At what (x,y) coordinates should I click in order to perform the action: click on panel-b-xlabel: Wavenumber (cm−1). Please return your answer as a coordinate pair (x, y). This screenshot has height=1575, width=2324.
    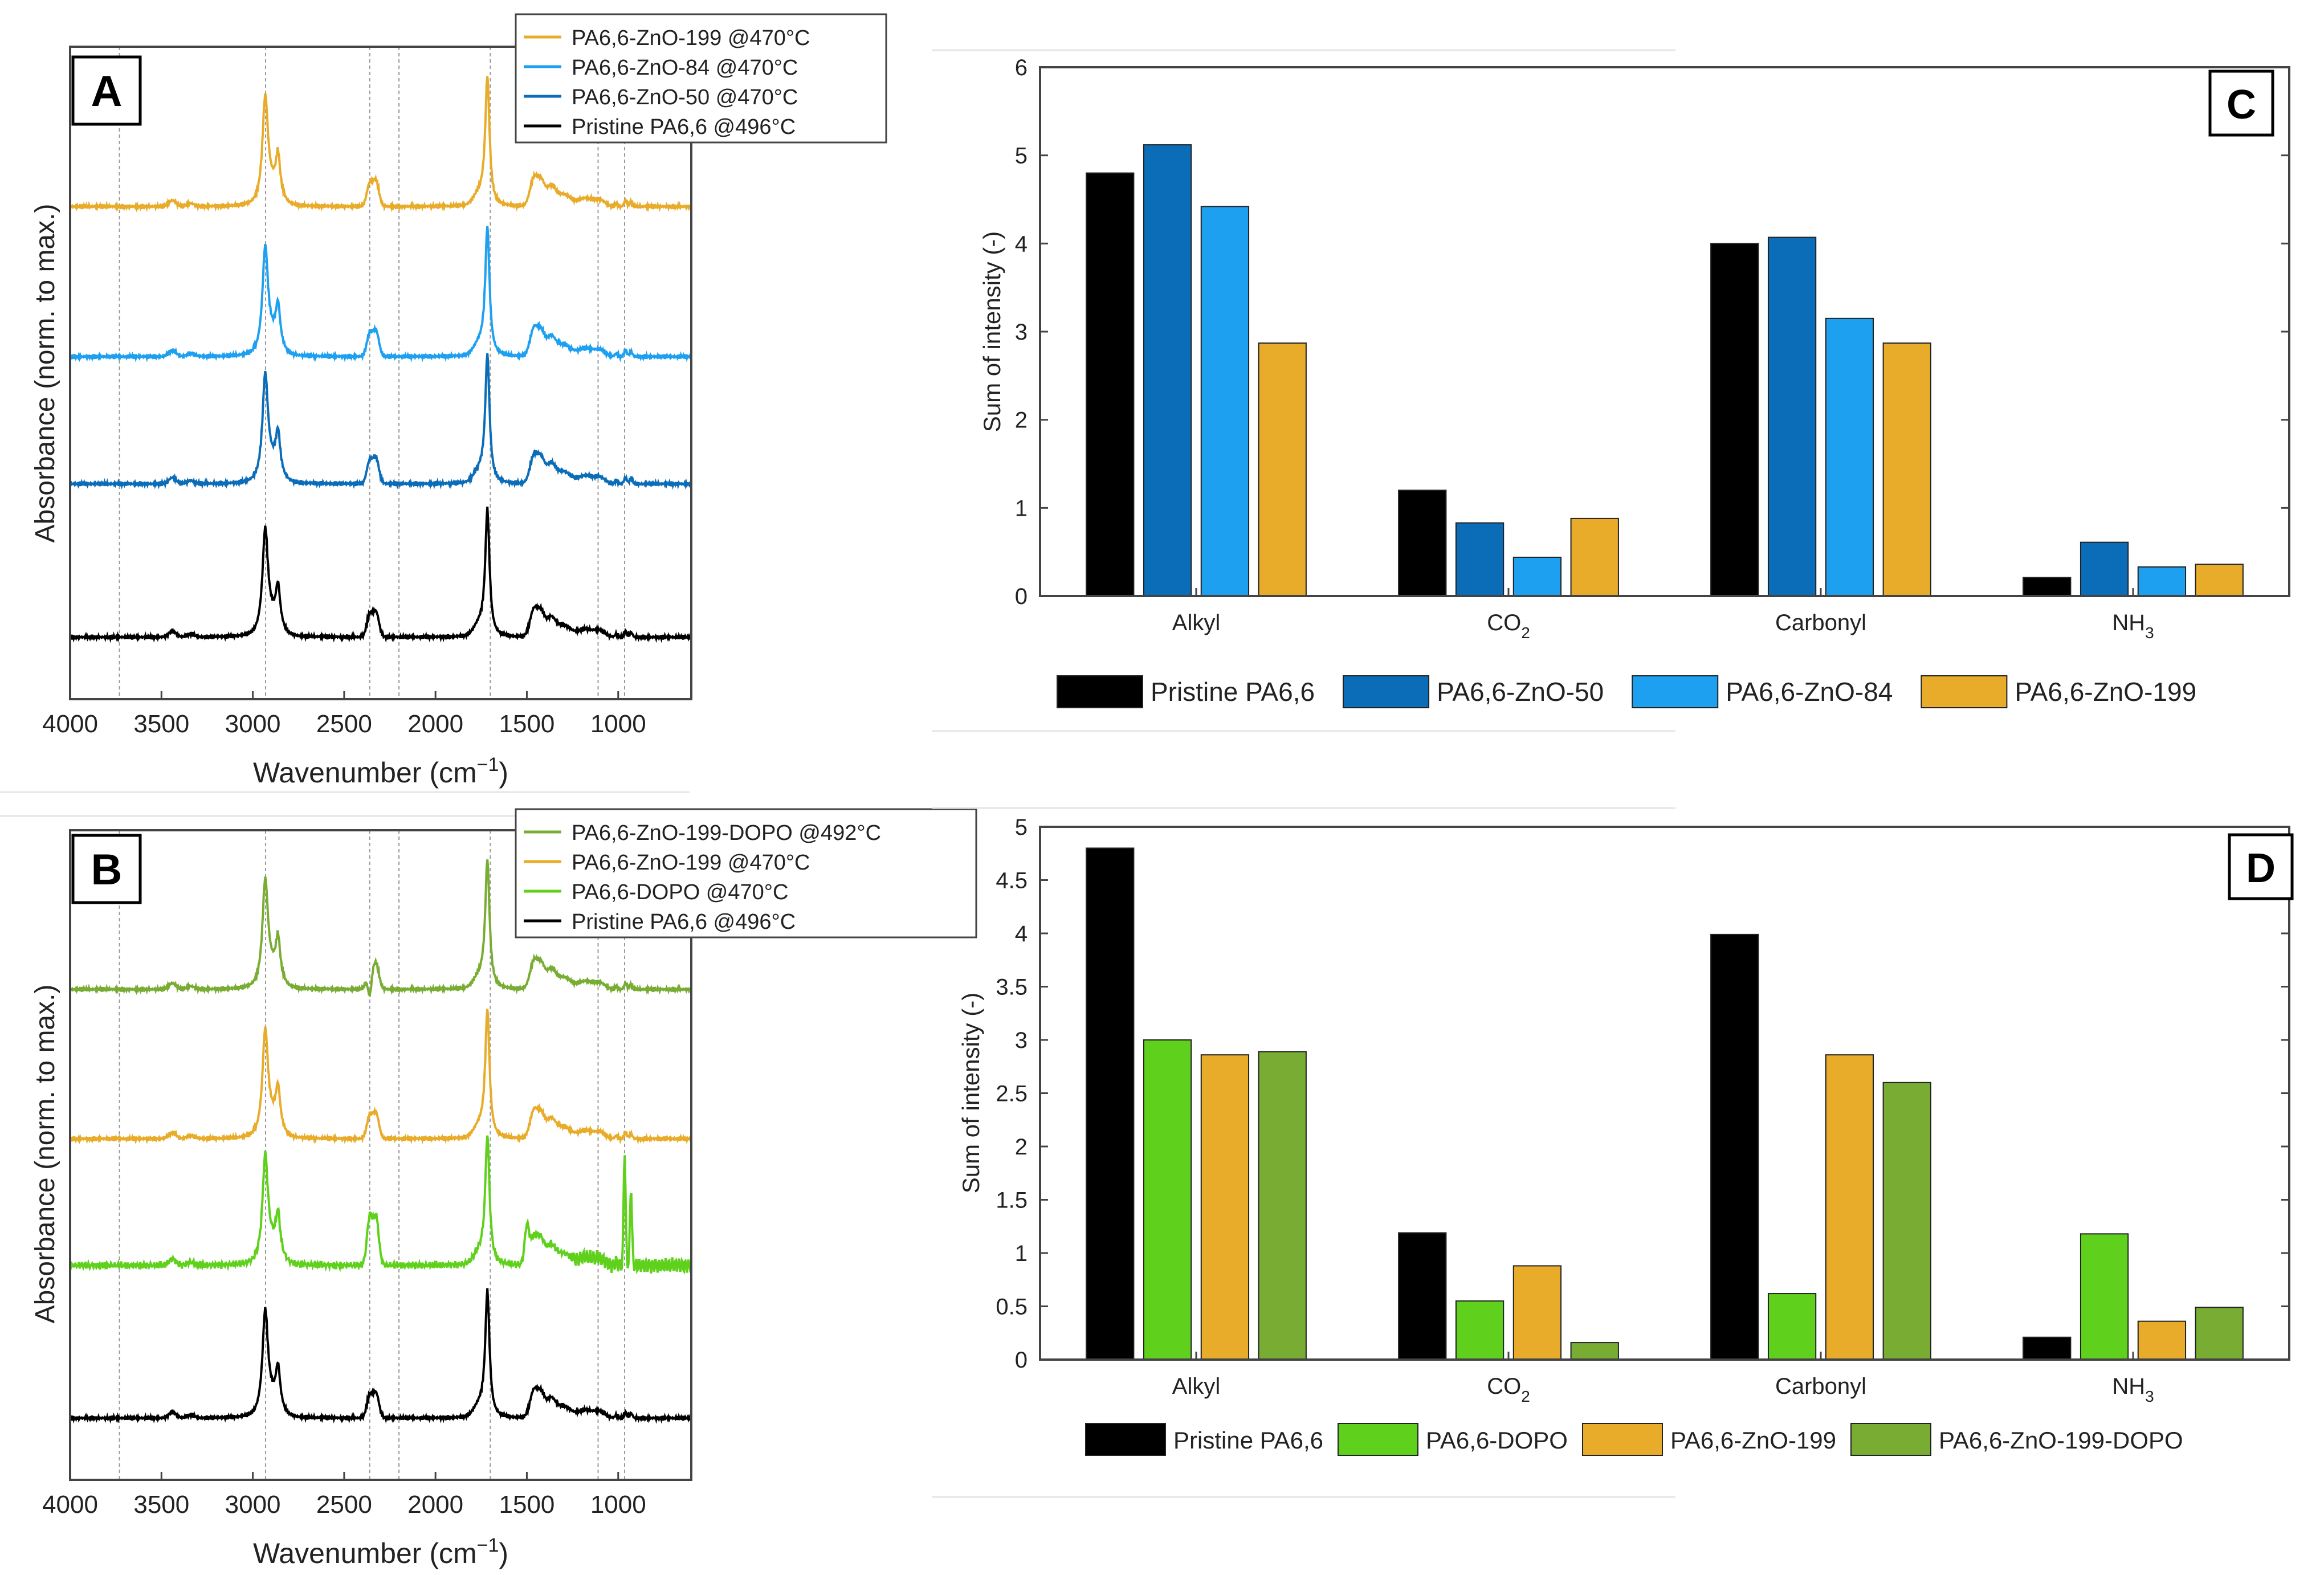
    Looking at the image, I should click on (380, 1552).